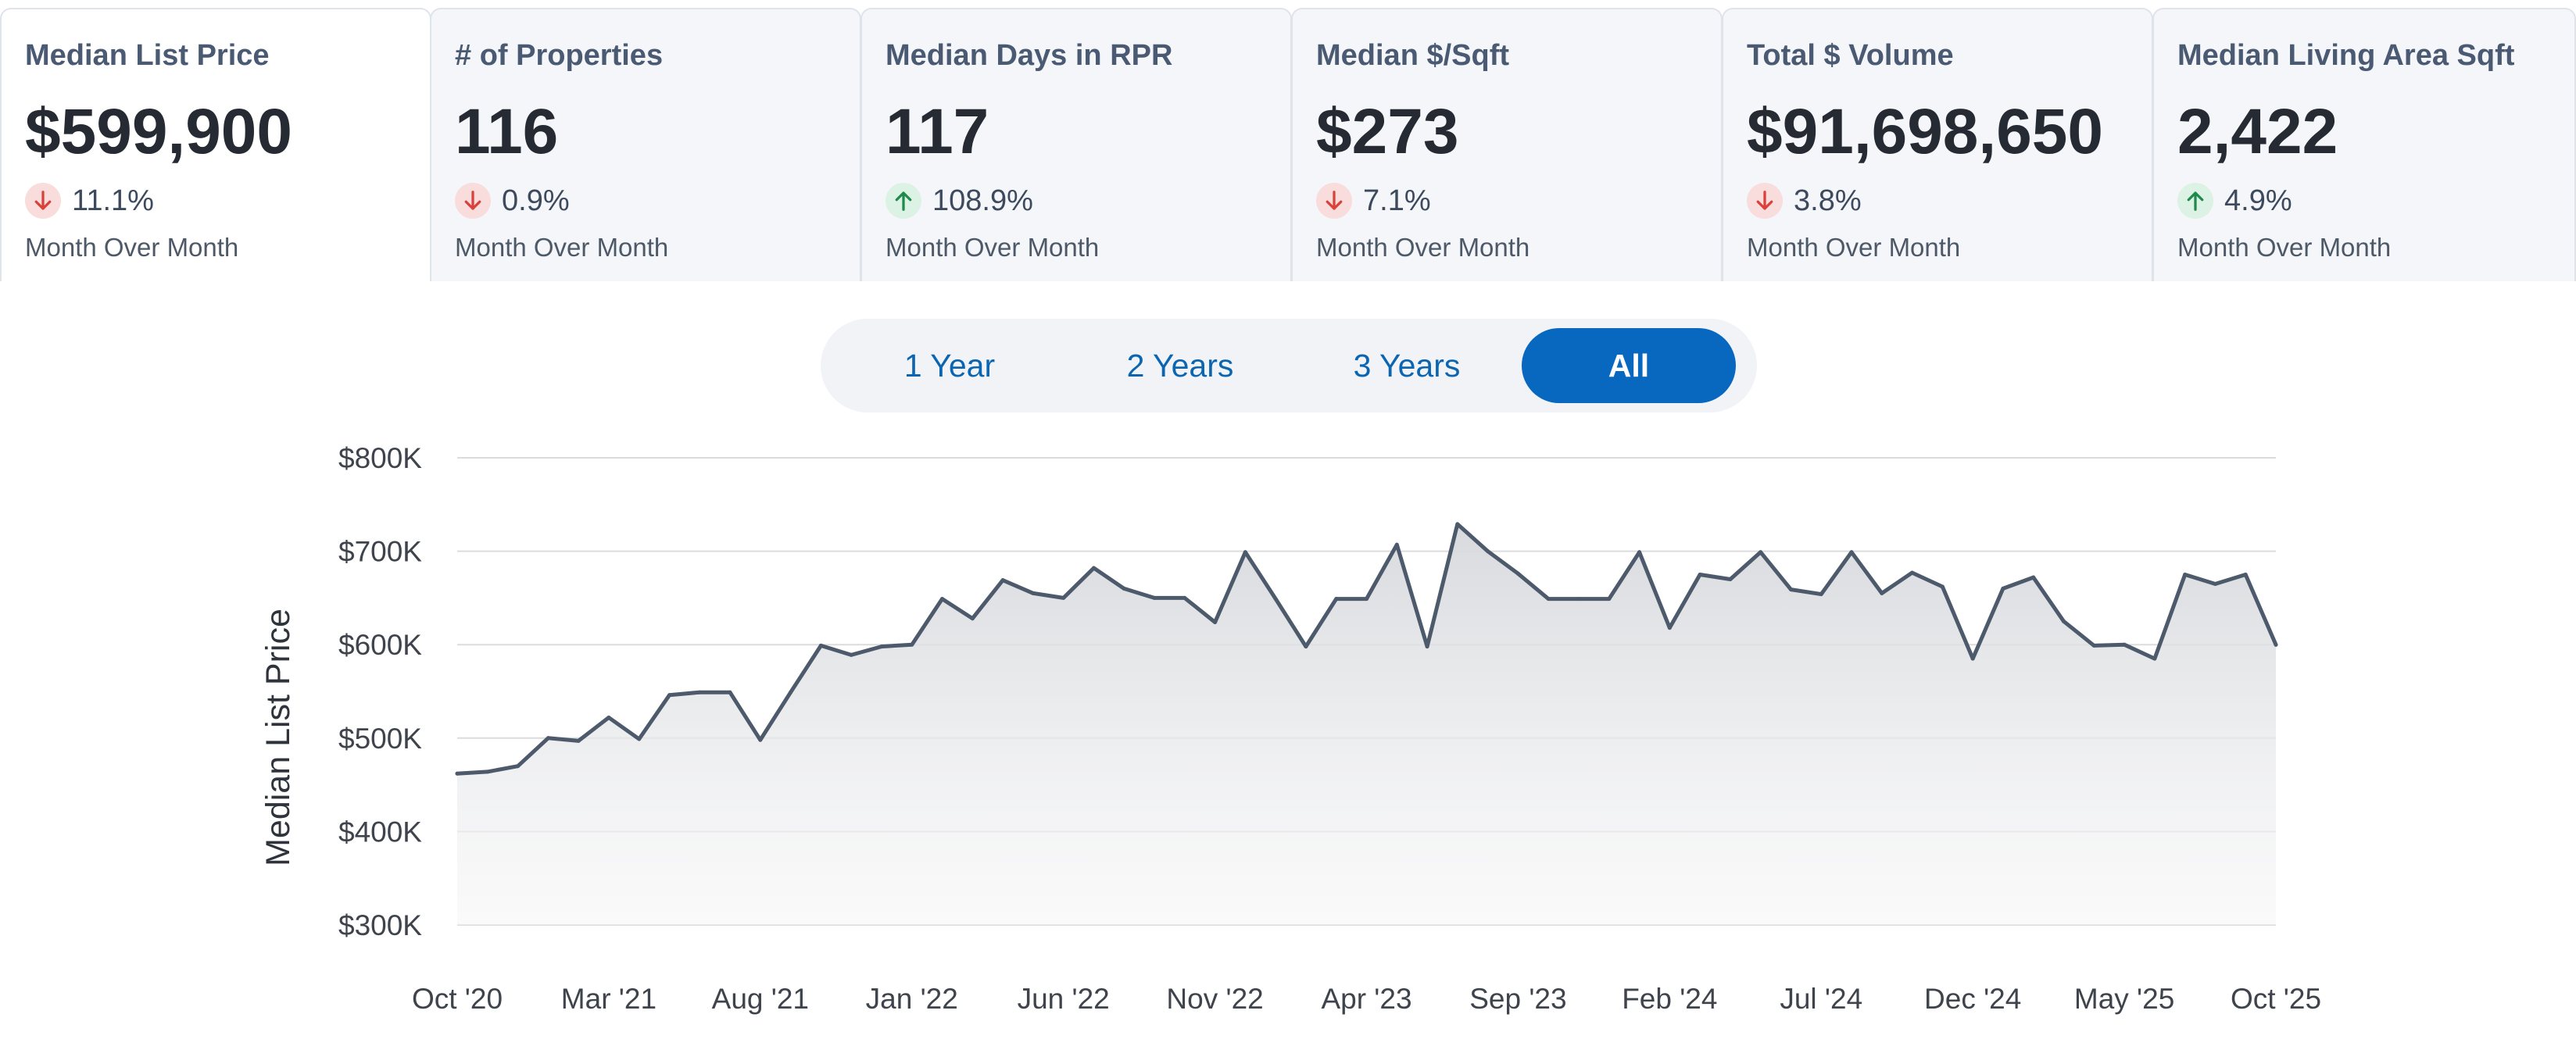 Image resolution: width=2576 pixels, height=1064 pixels. Describe the element at coordinates (2257, 131) in the screenshot. I see `metric-value: 2,422` at that location.